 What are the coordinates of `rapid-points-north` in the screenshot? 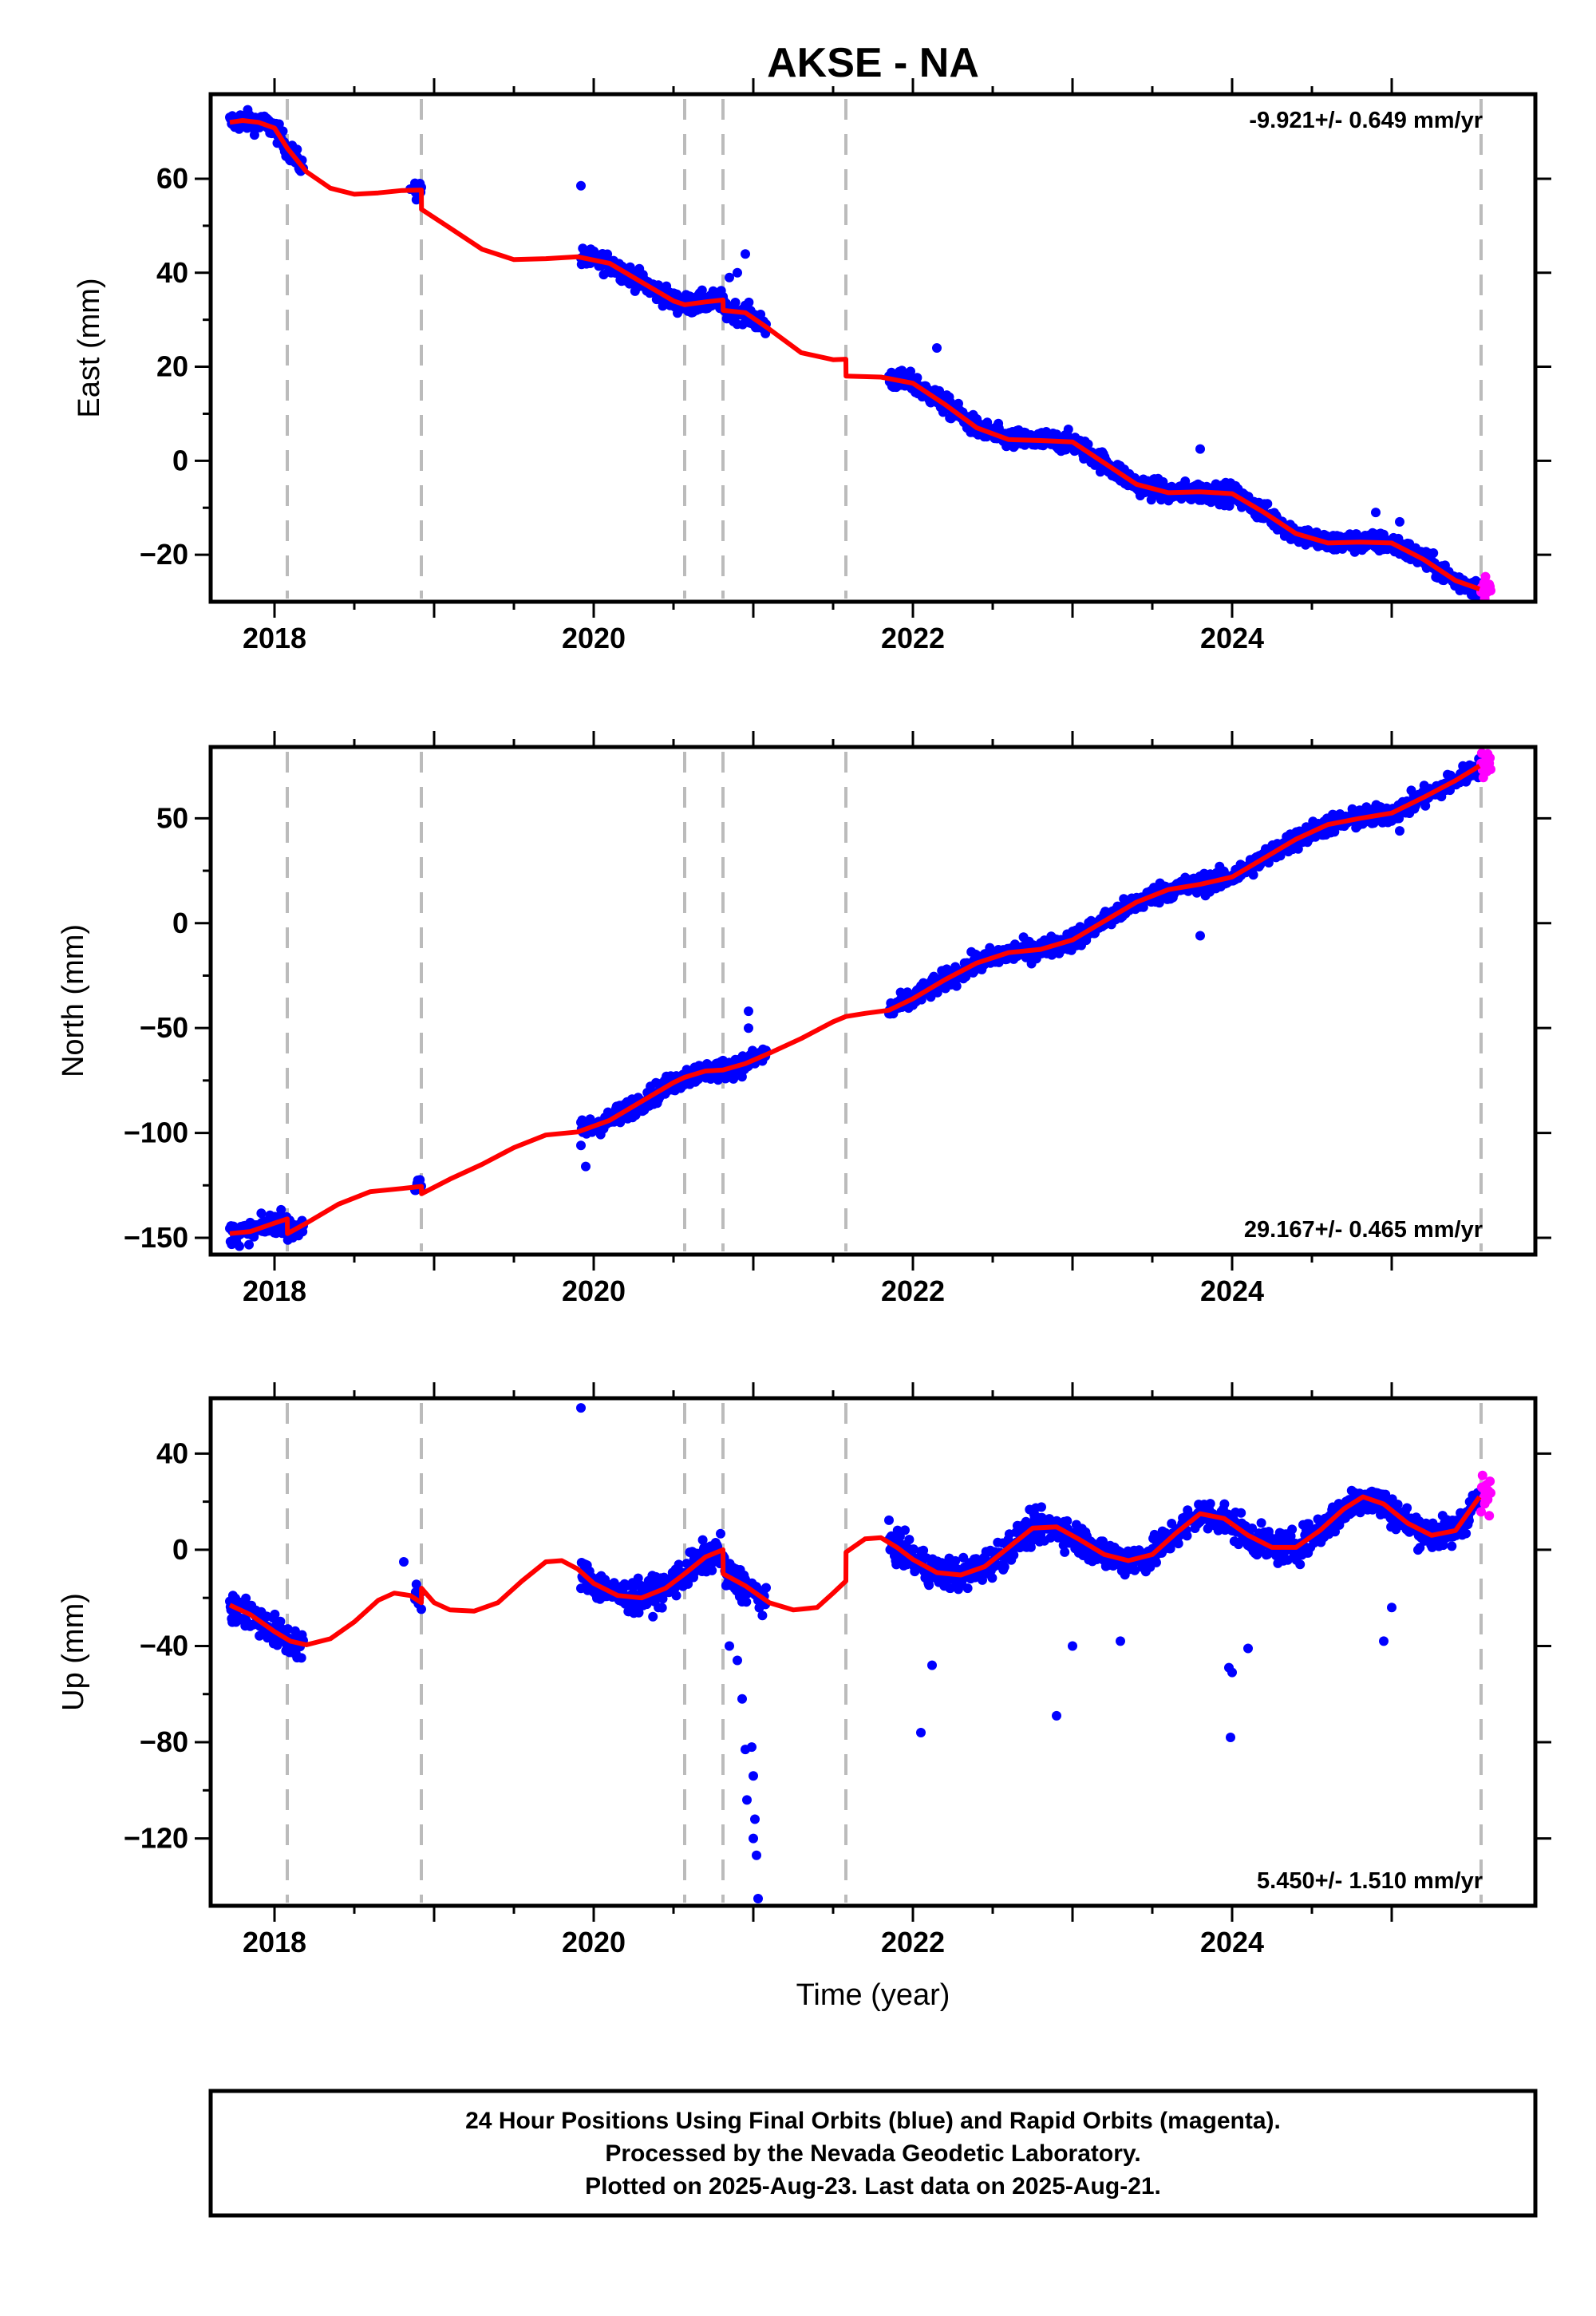 It's located at (1485, 765).